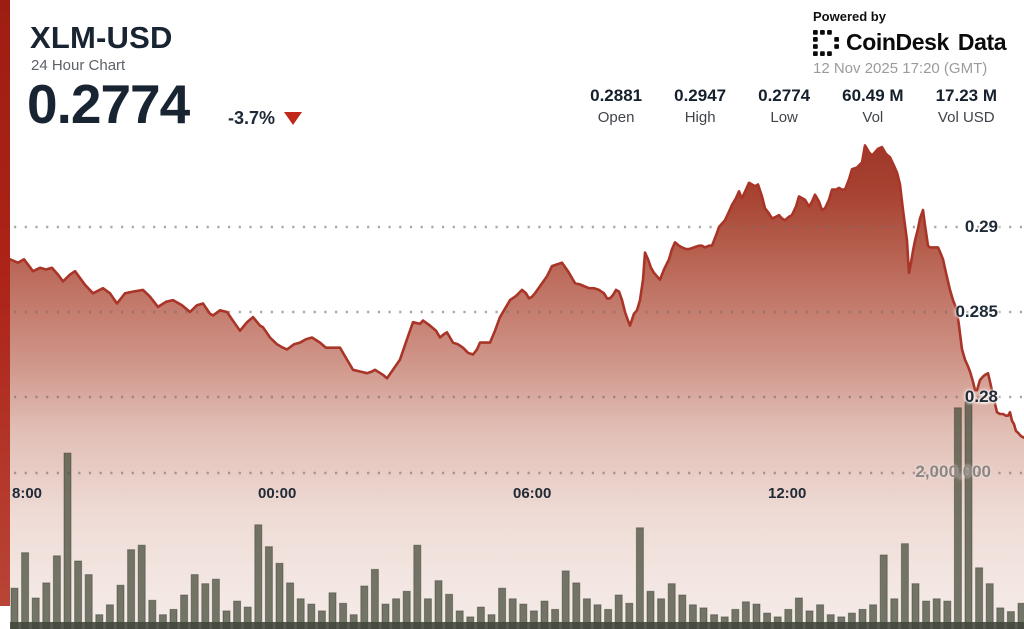  Describe the element at coordinates (532, 493) in the screenshot. I see `x-axis-label-0600: 06:00` at that location.